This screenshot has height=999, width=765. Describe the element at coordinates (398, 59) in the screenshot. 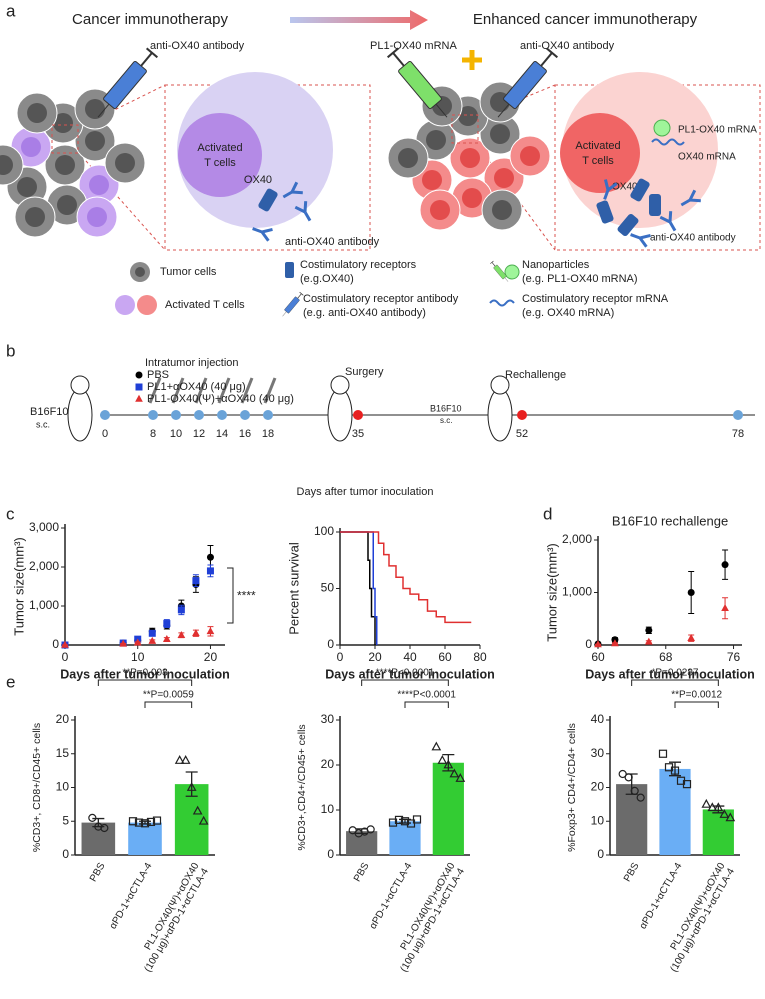

I see `plunger` at that location.